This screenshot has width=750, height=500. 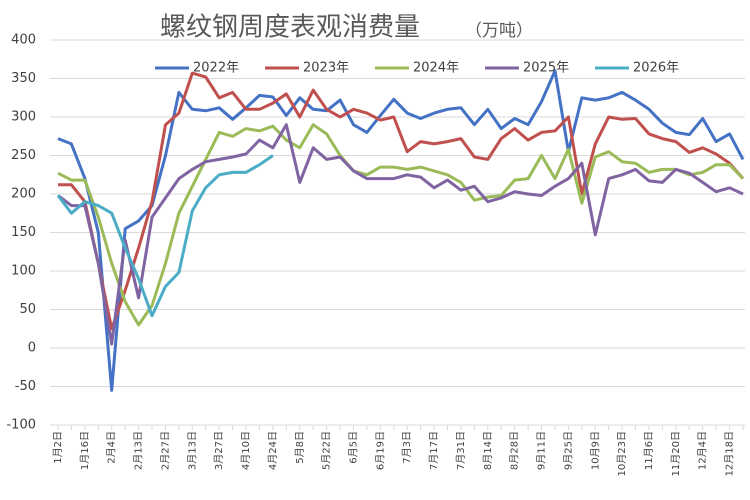 I want to click on chart-subtitle: （万吨）, so click(x=499, y=31).